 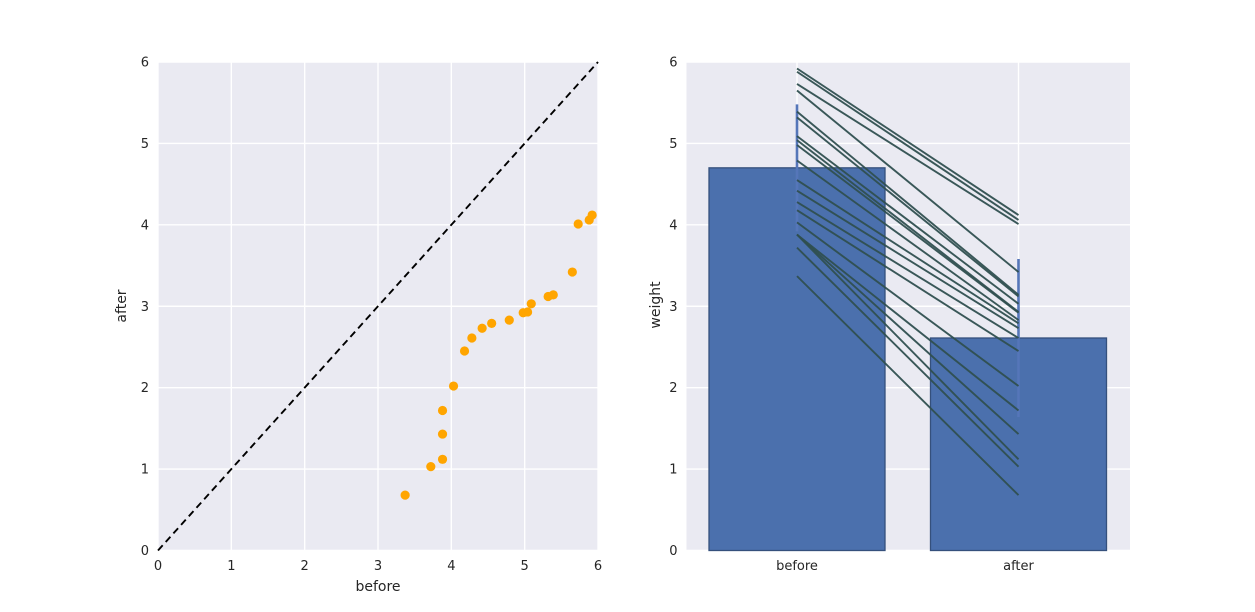 What do you see at coordinates (305, 566) in the screenshot?
I see `left-x-tick-label: 2` at bounding box center [305, 566].